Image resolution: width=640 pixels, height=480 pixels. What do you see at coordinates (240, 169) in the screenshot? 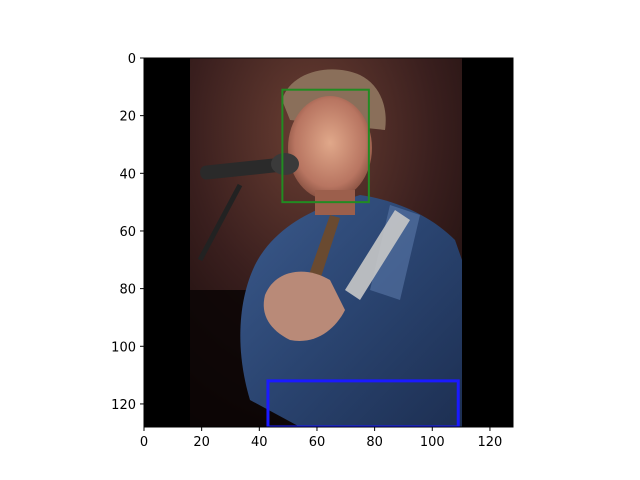
I see `mic-body` at bounding box center [240, 169].